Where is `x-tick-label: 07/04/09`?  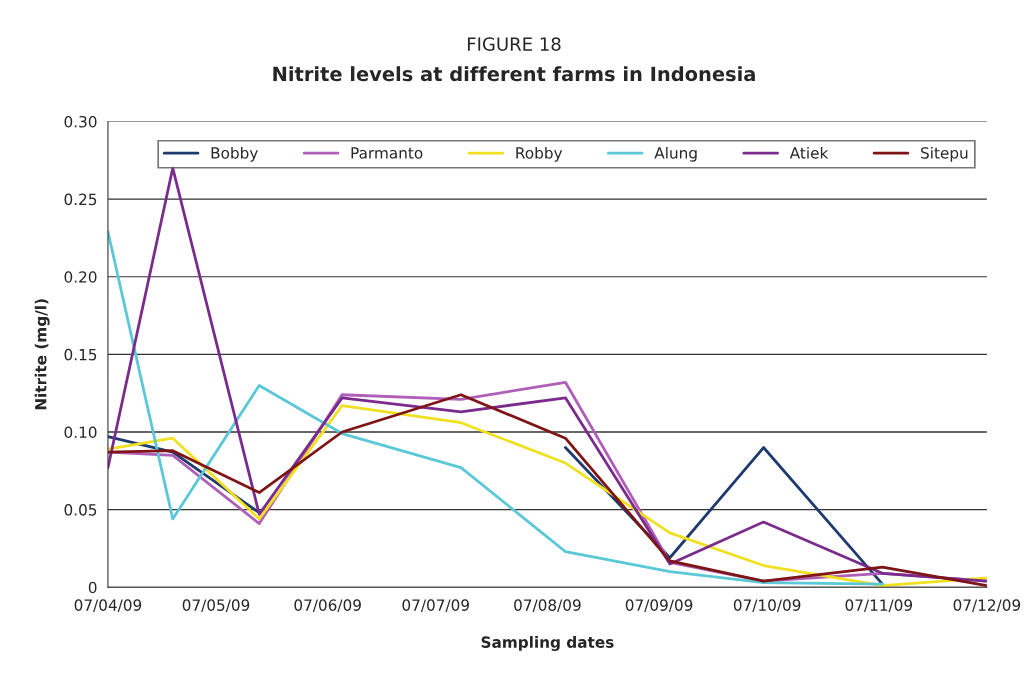
x-tick-label: 07/04/09 is located at coordinates (108, 606).